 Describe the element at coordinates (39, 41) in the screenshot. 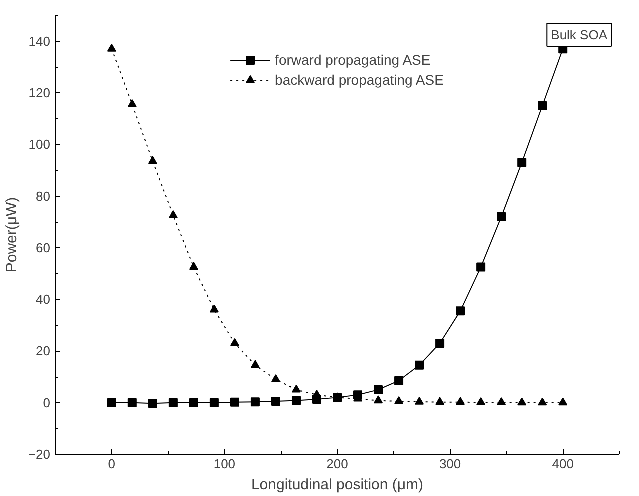

I see `y-tick-label: 140` at that location.